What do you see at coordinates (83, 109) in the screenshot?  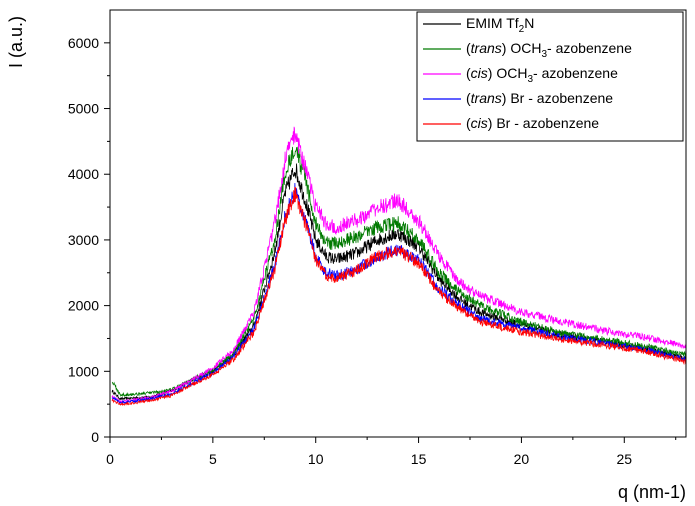 I see `y-tick-label: 5000` at bounding box center [83, 109].